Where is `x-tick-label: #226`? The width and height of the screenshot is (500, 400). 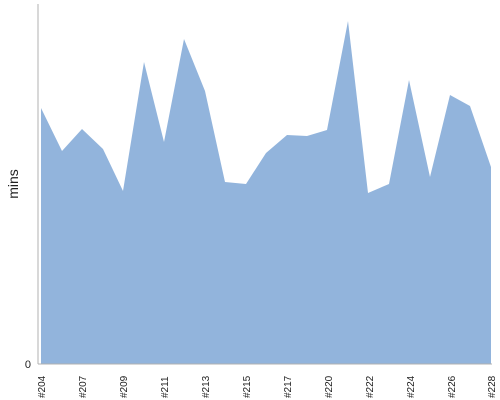 x-tick-label: #226 is located at coordinates (452, 386).